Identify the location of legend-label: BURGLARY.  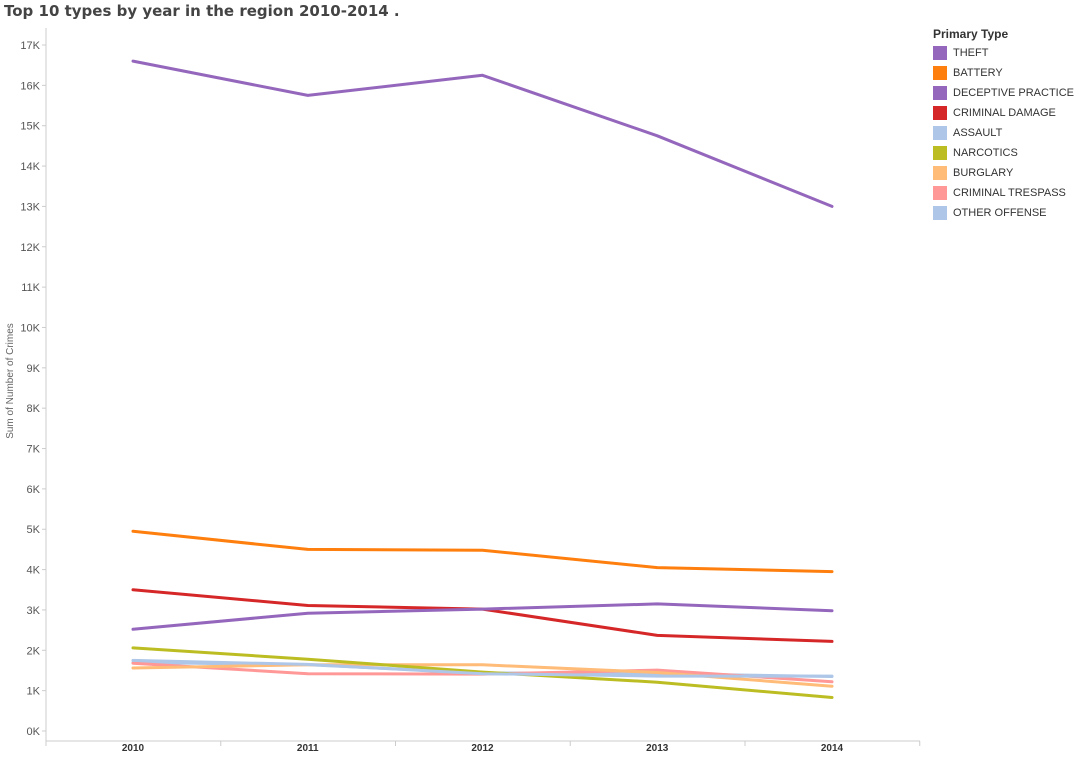
(983, 173).